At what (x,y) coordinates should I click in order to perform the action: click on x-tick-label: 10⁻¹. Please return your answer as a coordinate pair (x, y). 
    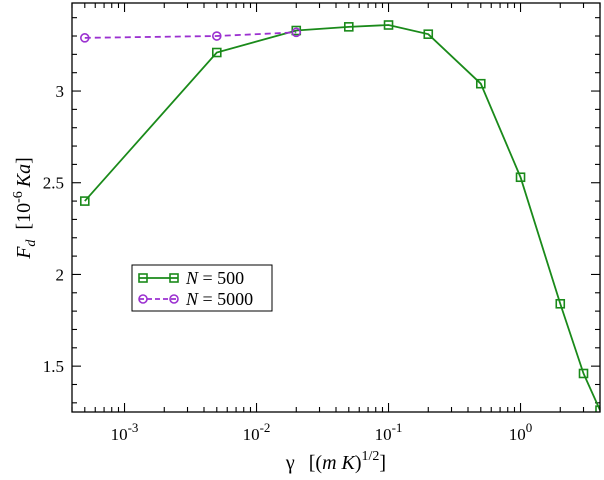
    Looking at the image, I should click on (389, 432).